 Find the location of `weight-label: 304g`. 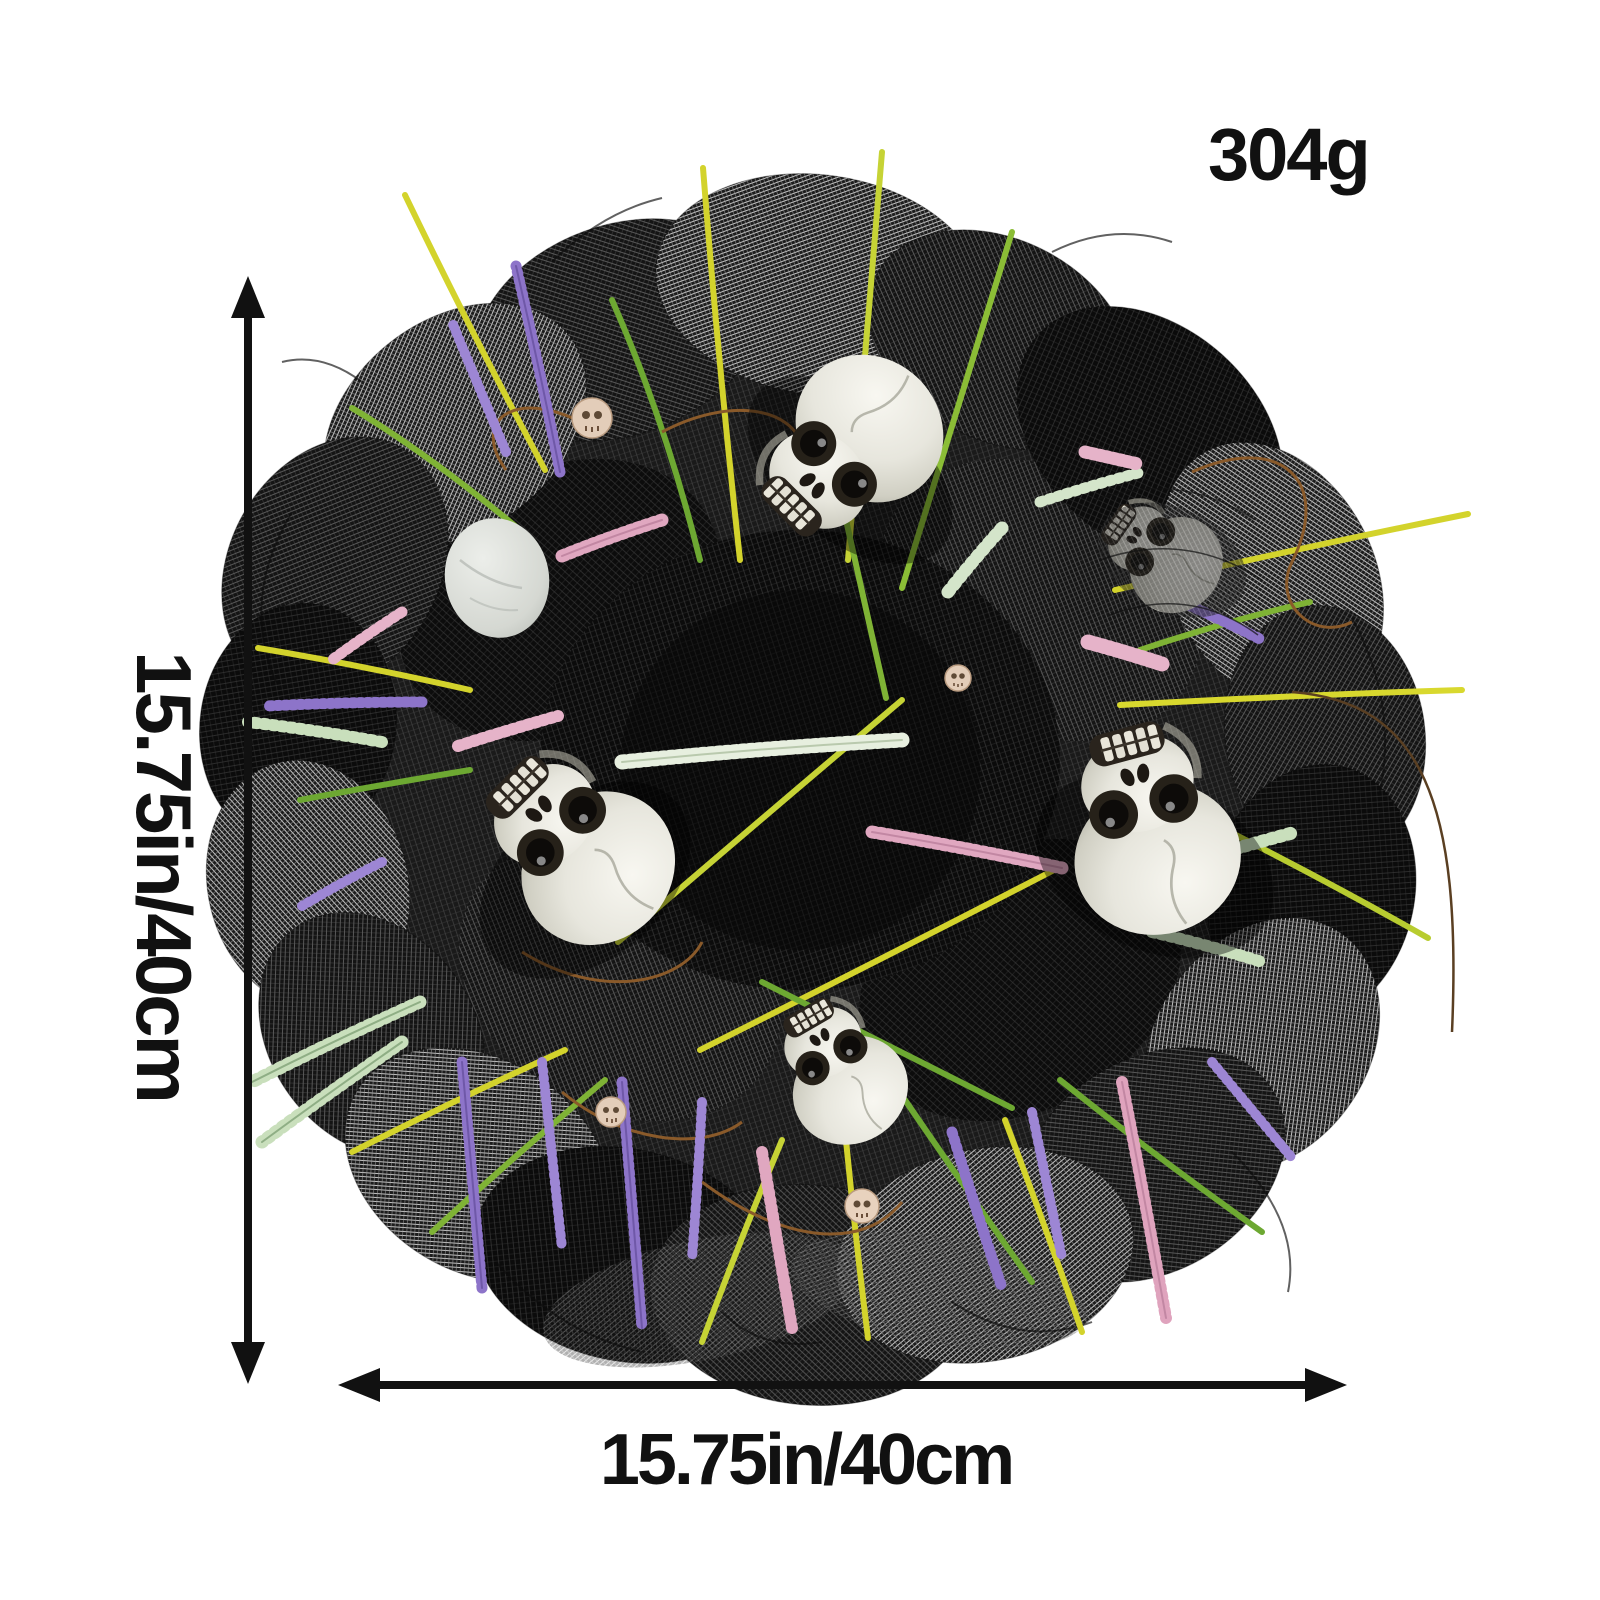

weight-label: 304g is located at coordinates (1289, 154).